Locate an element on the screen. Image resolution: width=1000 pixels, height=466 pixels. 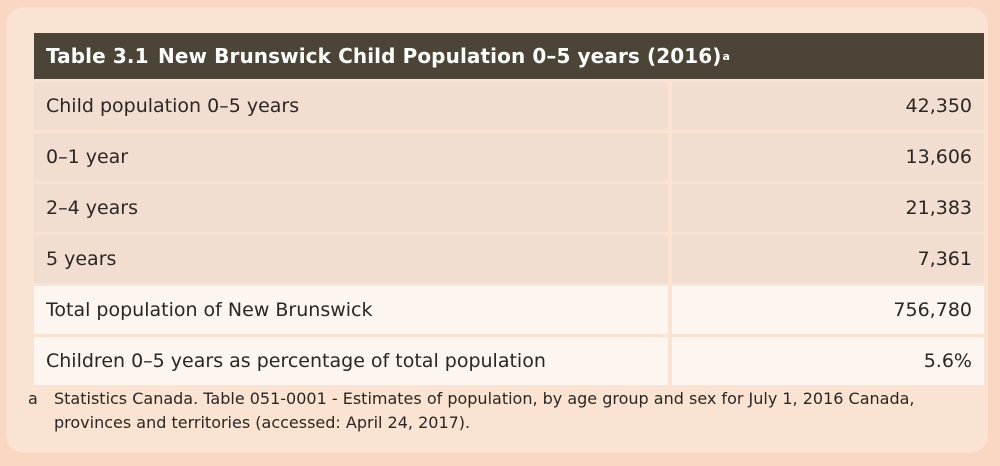
table-row: 5 years 7,361 is located at coordinates (509, 259).